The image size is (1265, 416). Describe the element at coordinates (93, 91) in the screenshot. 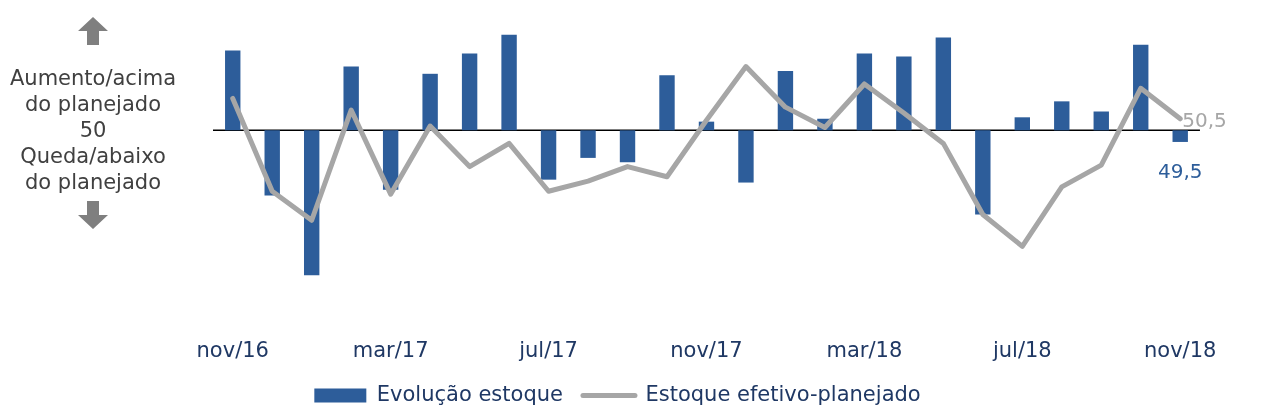

I see `text: Aumento/acima do planejado` at that location.